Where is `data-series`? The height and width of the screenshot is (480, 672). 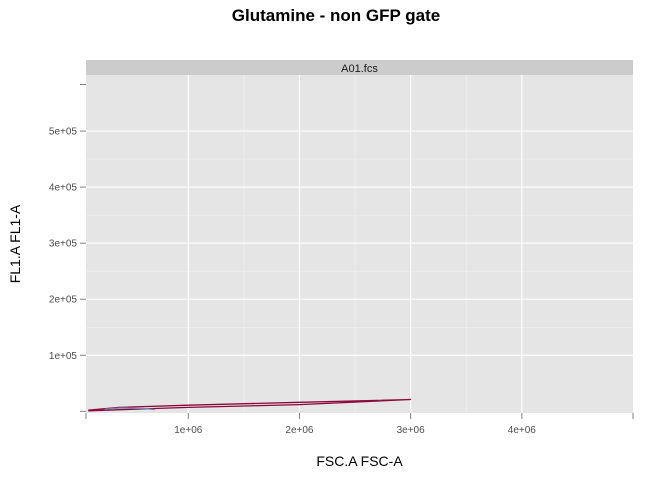
data-series is located at coordinates (250, 405).